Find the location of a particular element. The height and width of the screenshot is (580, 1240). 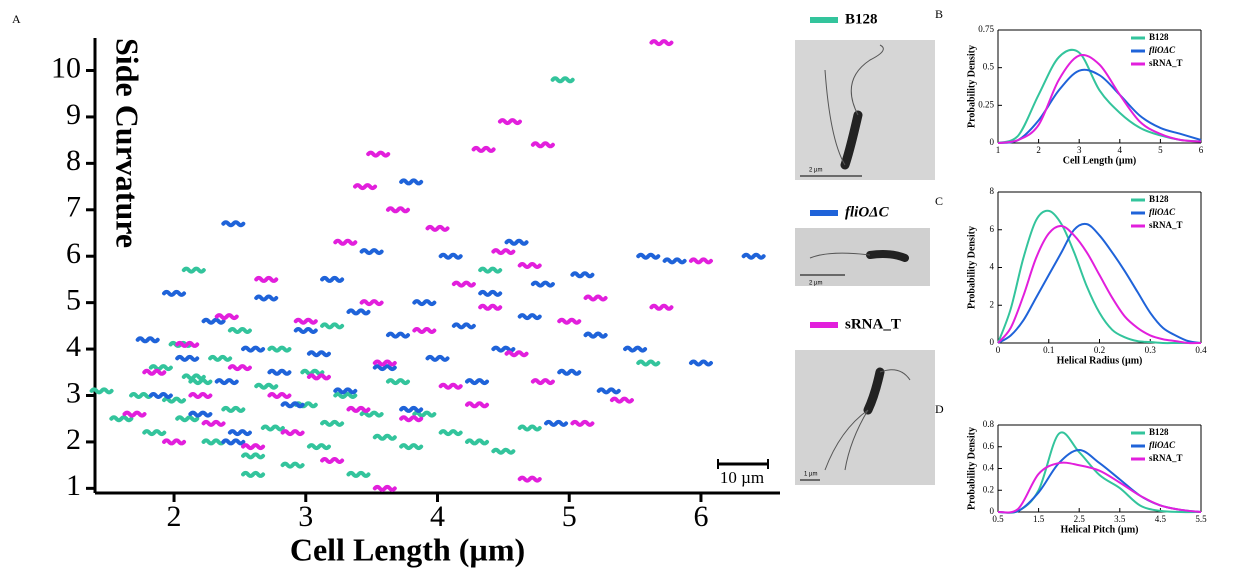

micrograph-label: B128 is located at coordinates (861, 19).